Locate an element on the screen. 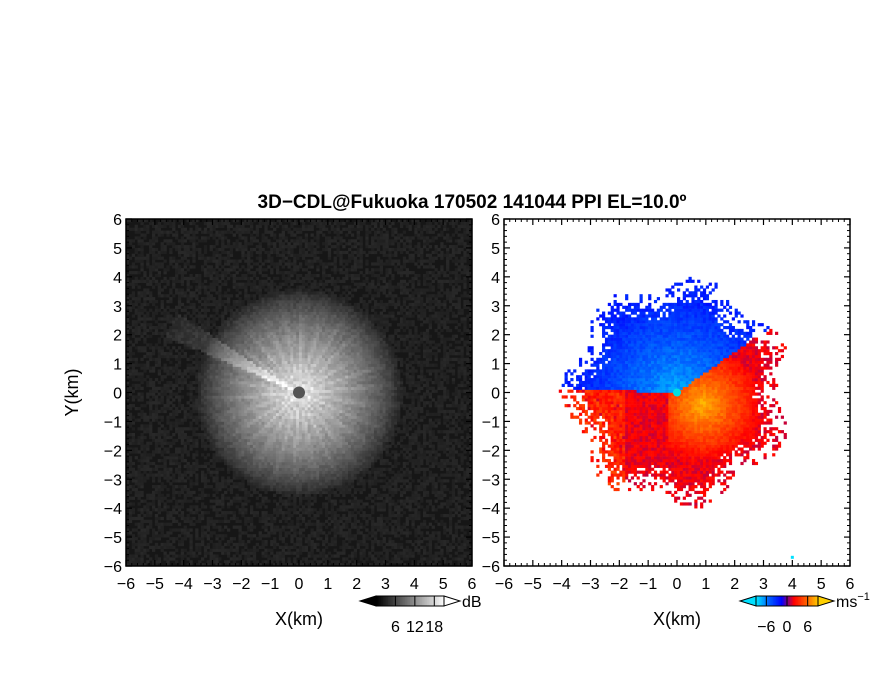 This screenshot has width=880, height=680. outlier-point is located at coordinates (792, 557).